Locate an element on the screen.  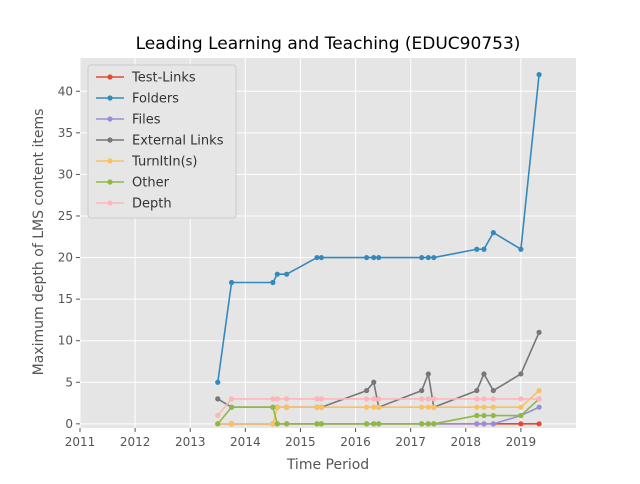
legend-label: TurnItIn(s) is located at coordinates (164, 162).